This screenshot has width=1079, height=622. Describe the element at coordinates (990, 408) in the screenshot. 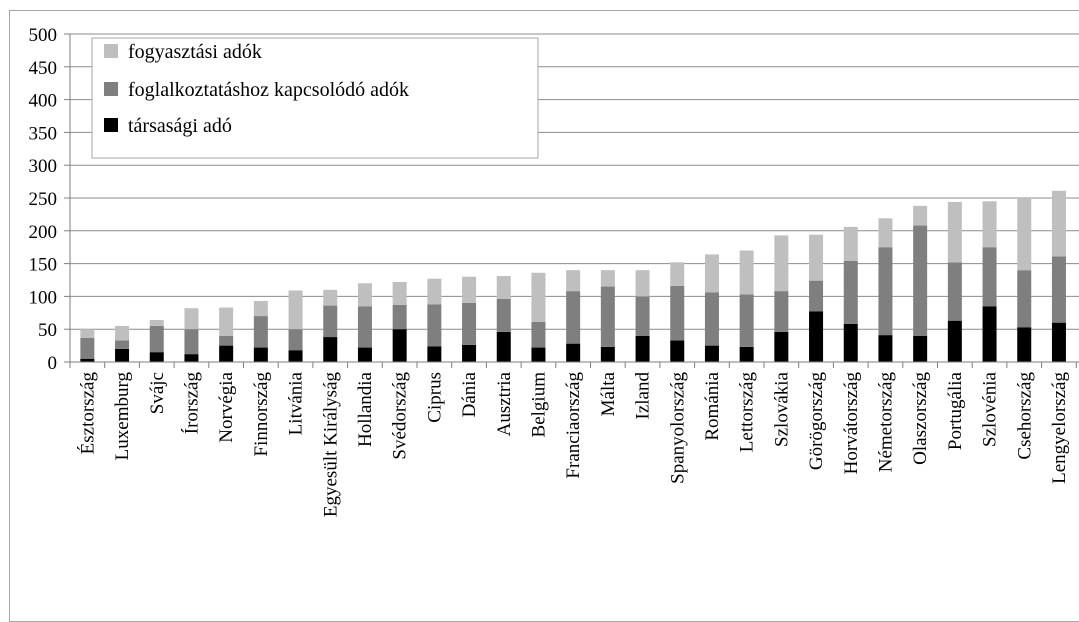

I see `x-tick-label: Szlovénia` at that location.